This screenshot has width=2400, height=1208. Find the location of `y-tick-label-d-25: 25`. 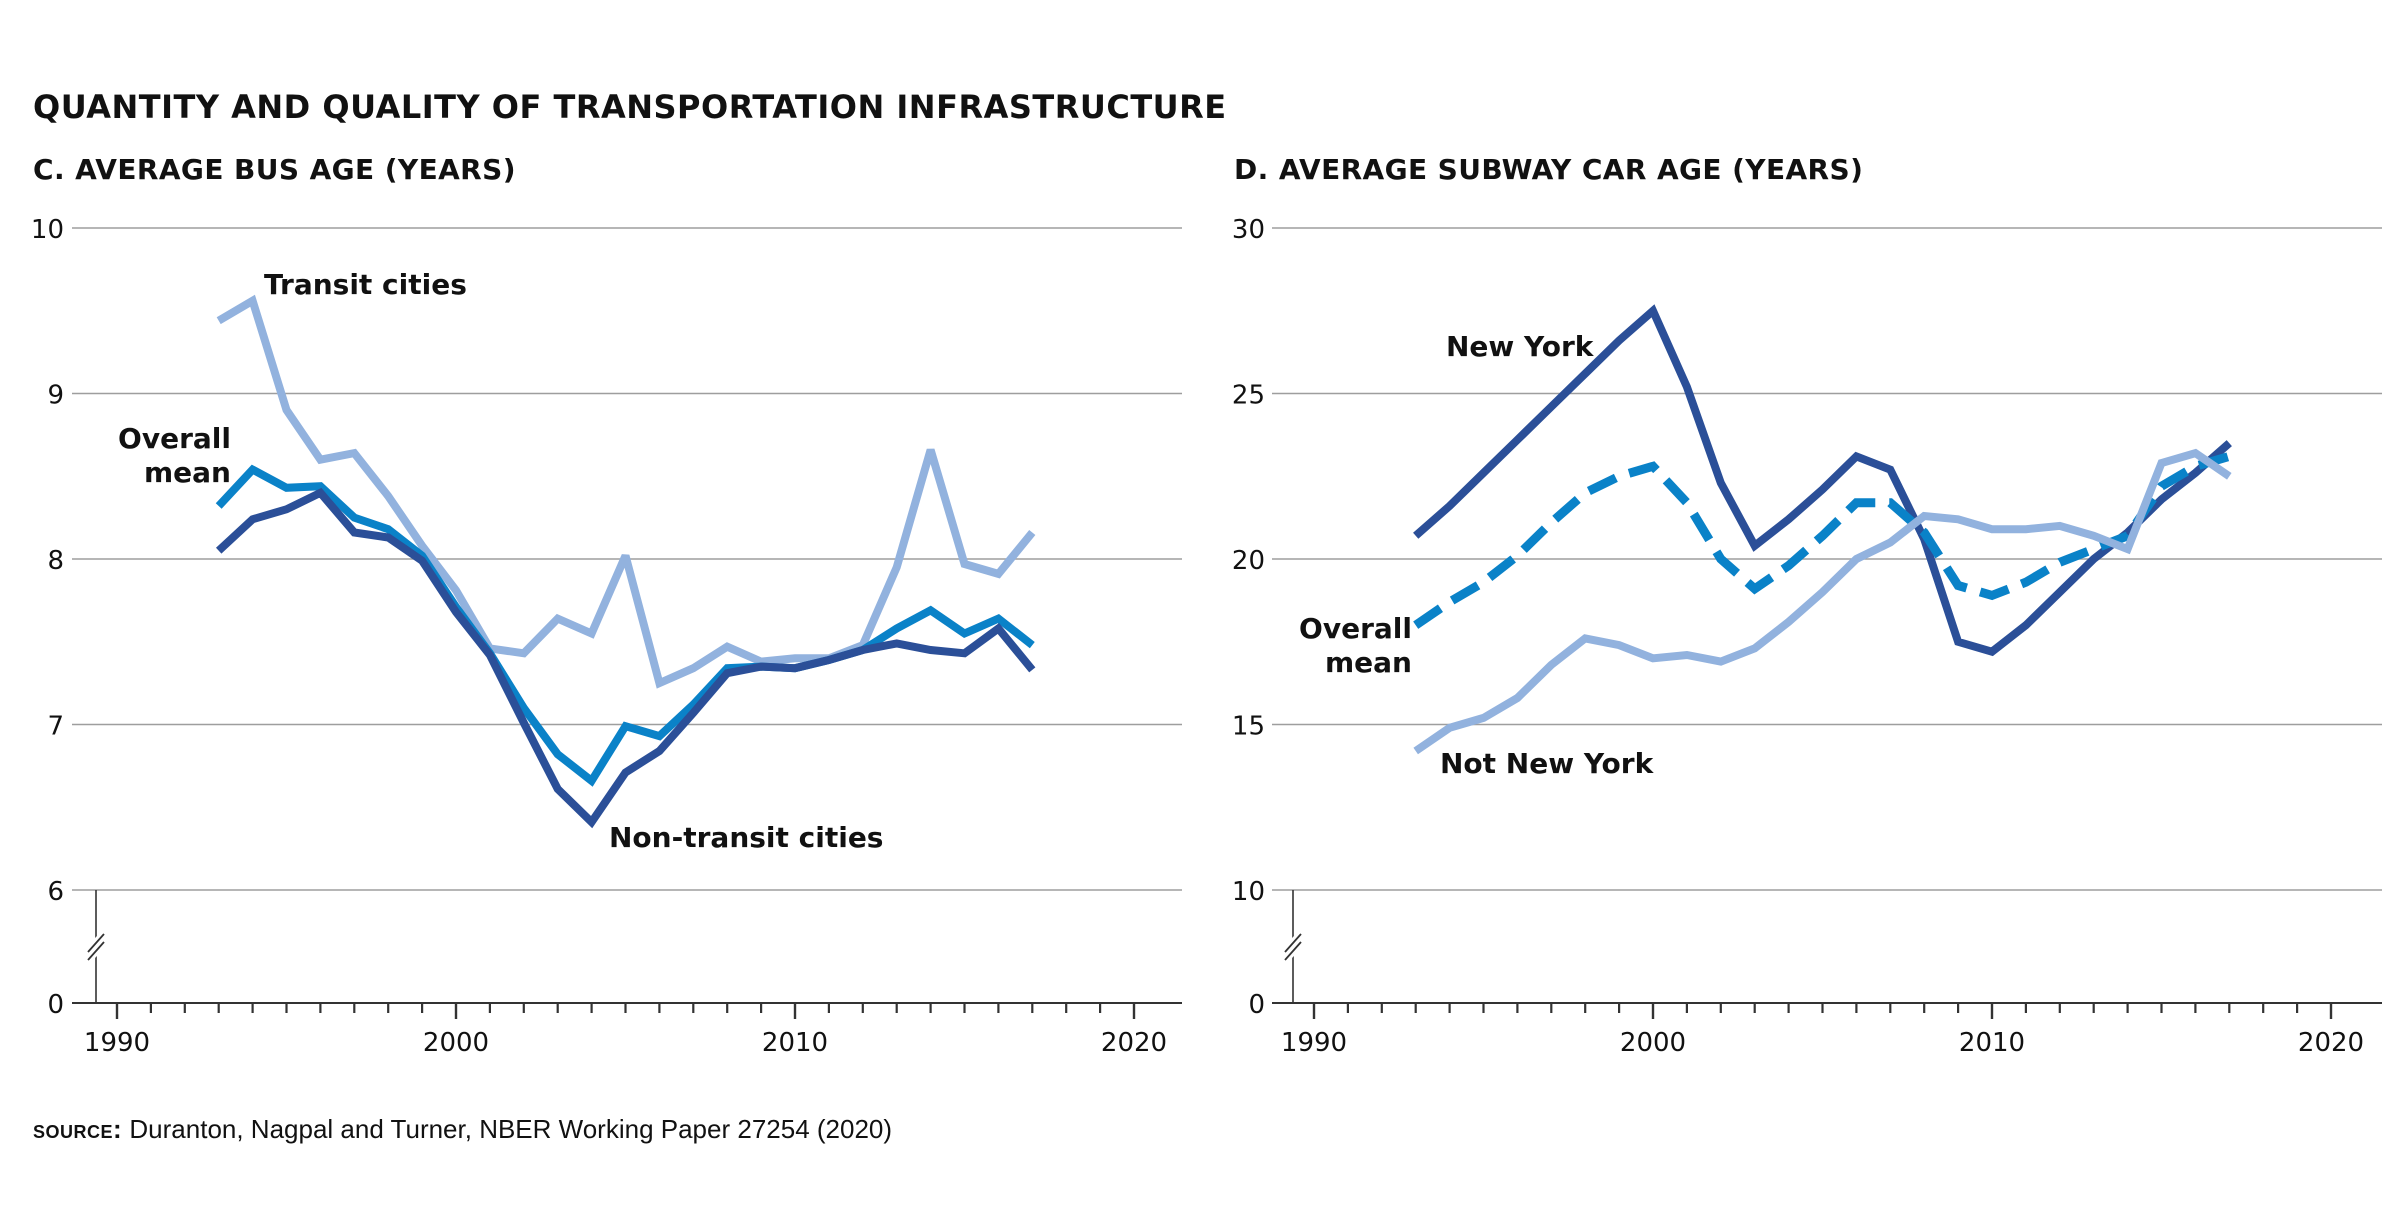

y-tick-label-d-25: 25 is located at coordinates (1248, 396).